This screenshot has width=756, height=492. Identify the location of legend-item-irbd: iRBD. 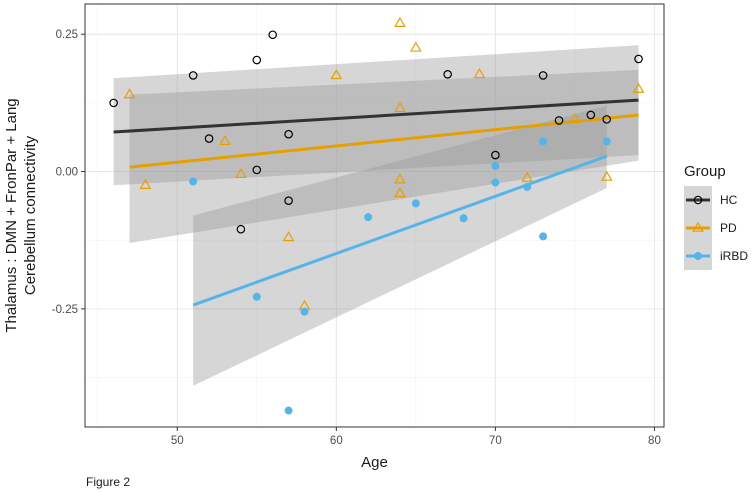
(716, 256).